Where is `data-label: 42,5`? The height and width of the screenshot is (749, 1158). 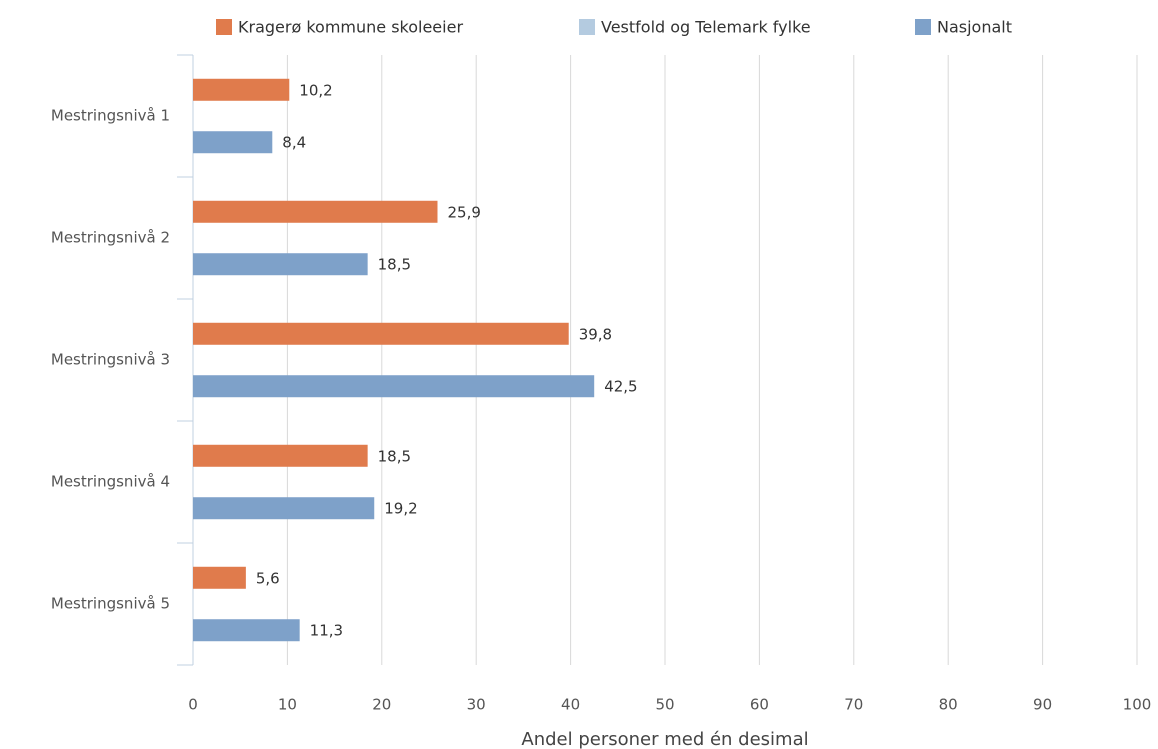 data-label: 42,5 is located at coordinates (620, 387).